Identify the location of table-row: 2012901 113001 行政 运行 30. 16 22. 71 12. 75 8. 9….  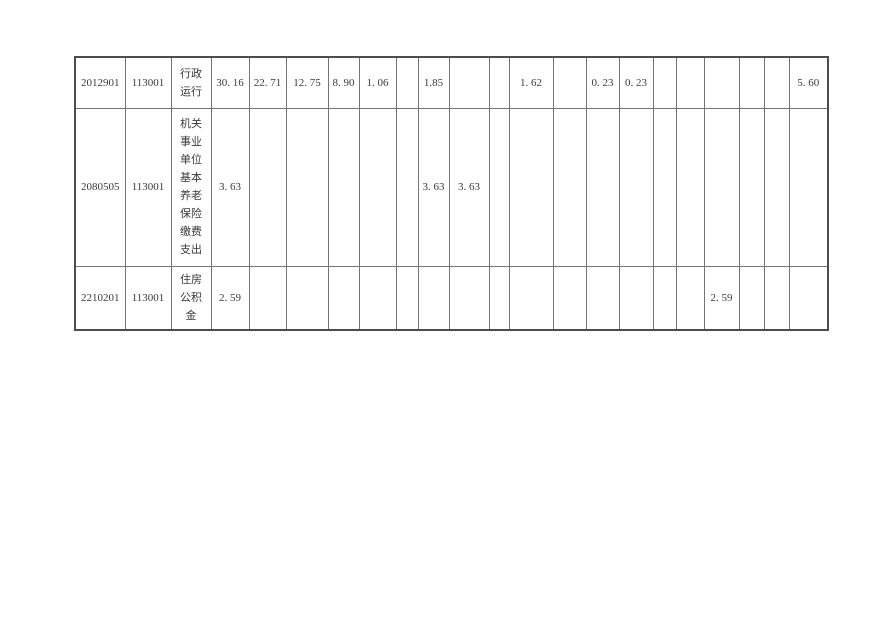
(451, 82).